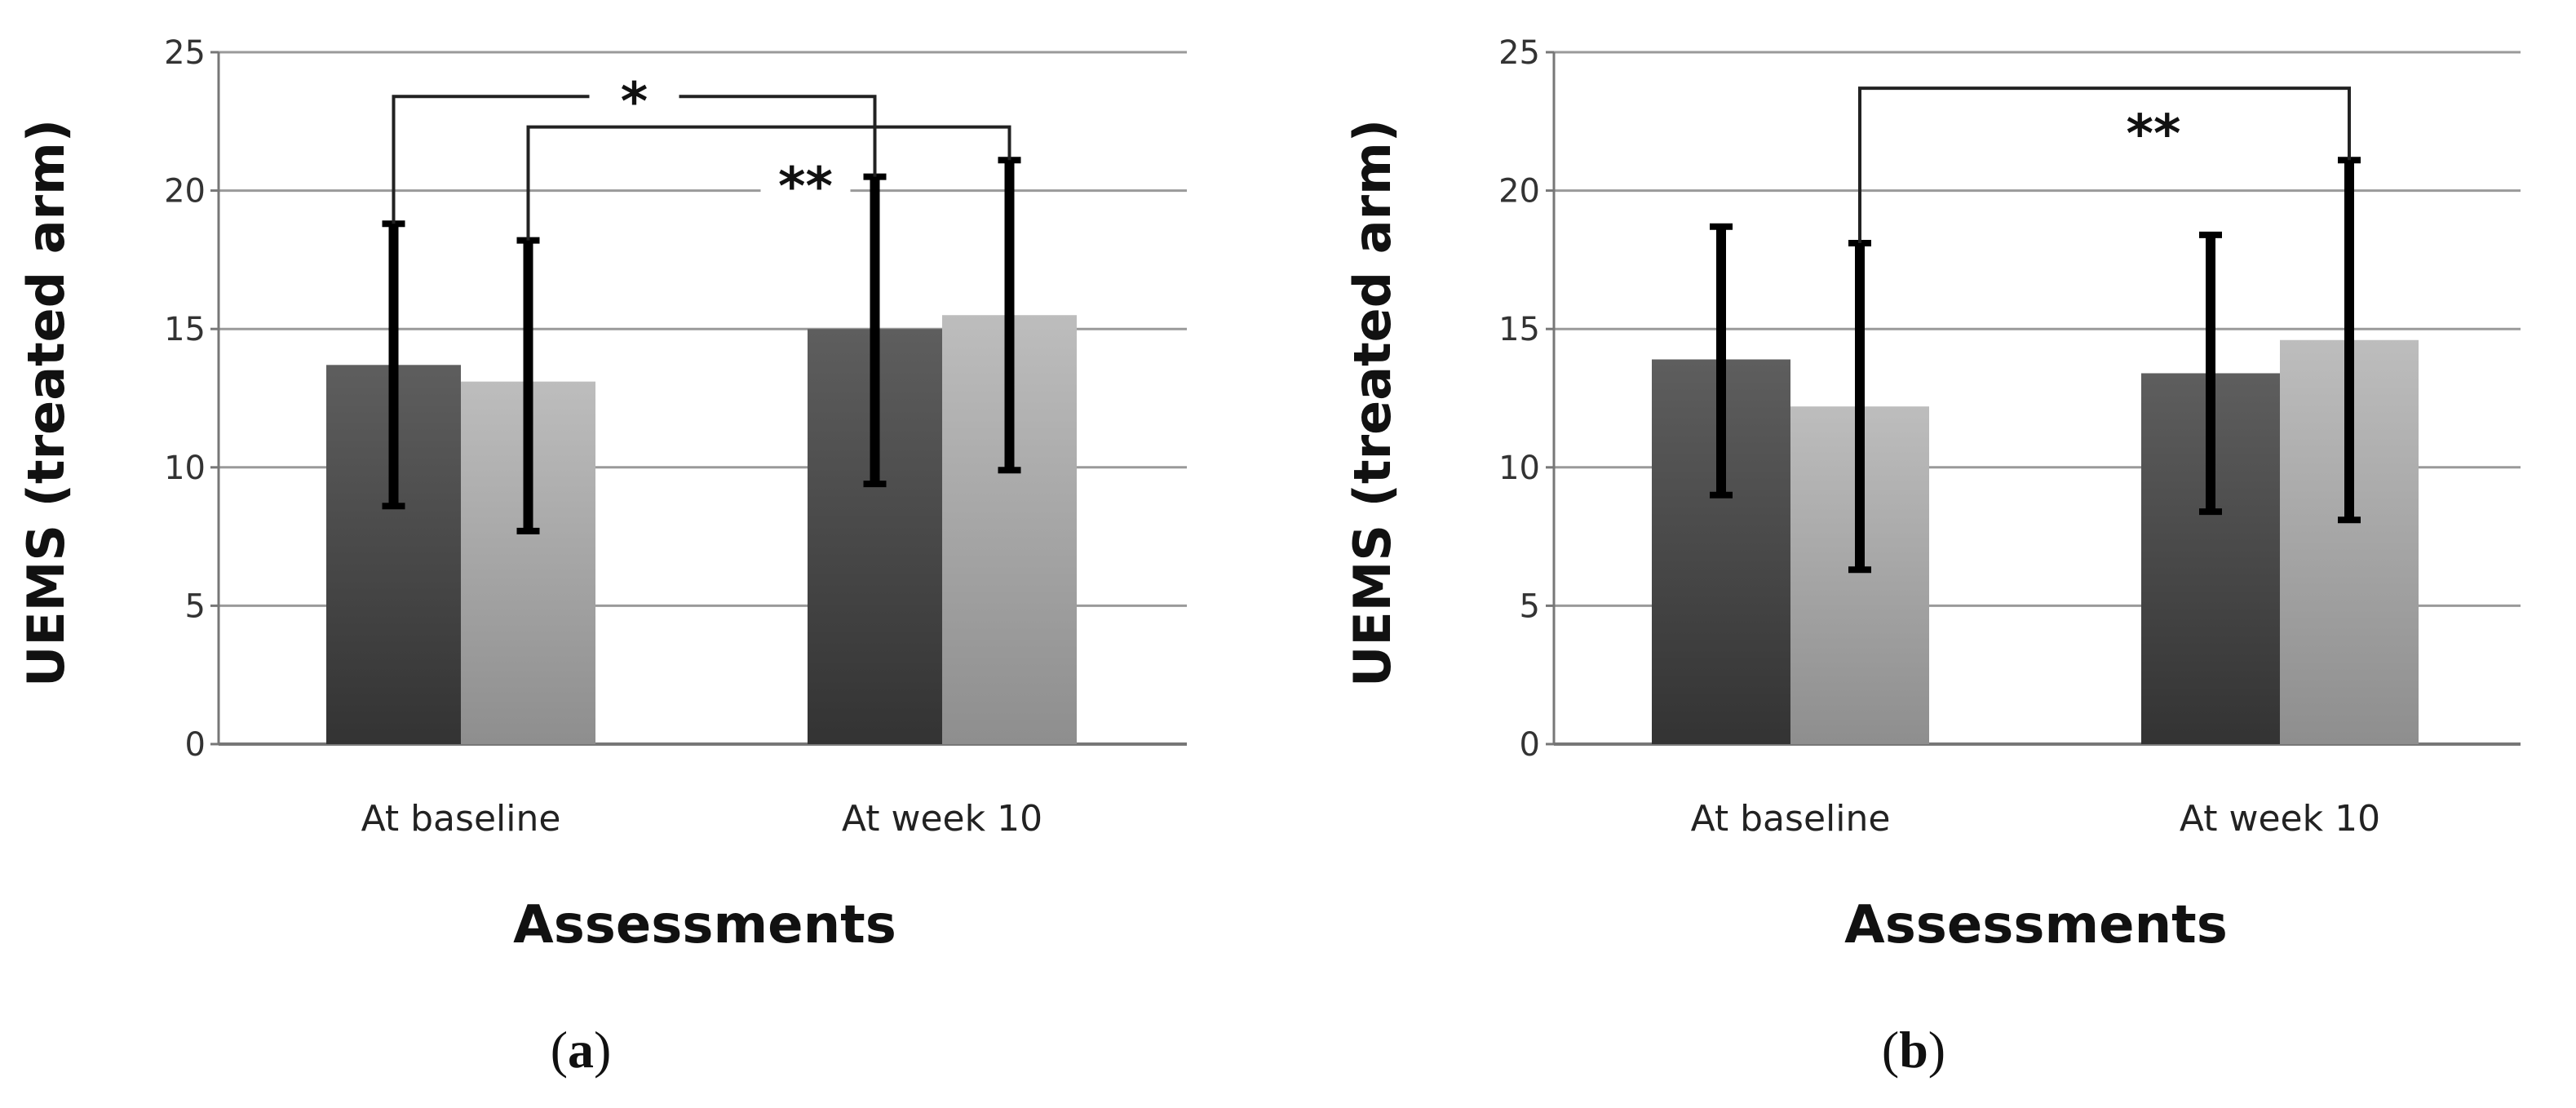 The image size is (2576, 1108). Describe the element at coordinates (1519, 192) in the screenshot. I see `panel-b-y-tick-label: 20` at that location.